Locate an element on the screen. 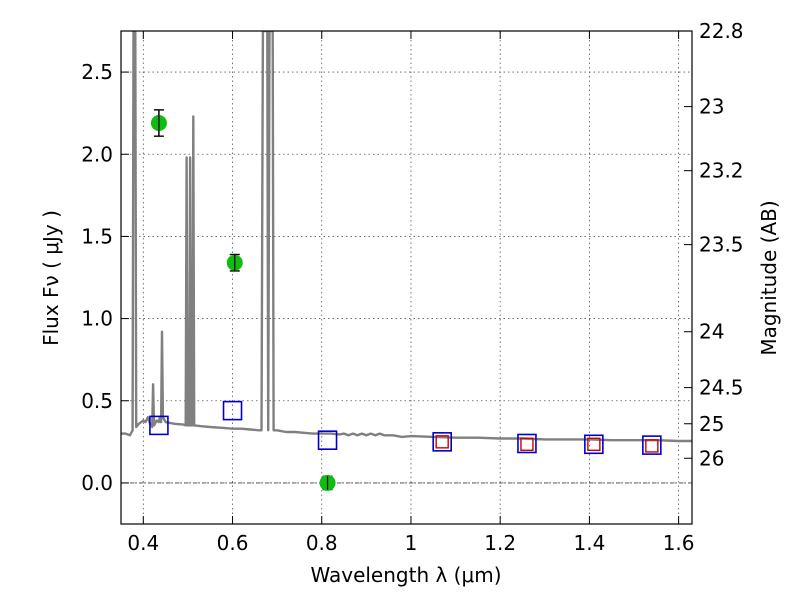 The width and height of the screenshot is (800, 600). y2-tick-label: 24.5 is located at coordinates (721, 388).